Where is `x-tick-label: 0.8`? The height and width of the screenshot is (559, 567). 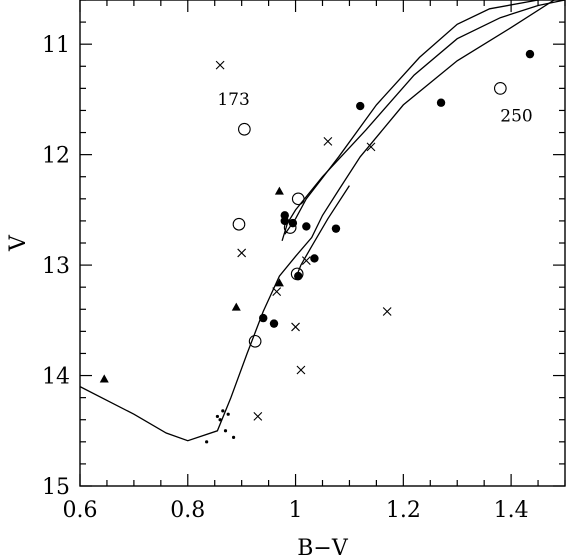
x-tick-label: 0.8 is located at coordinates (187, 510).